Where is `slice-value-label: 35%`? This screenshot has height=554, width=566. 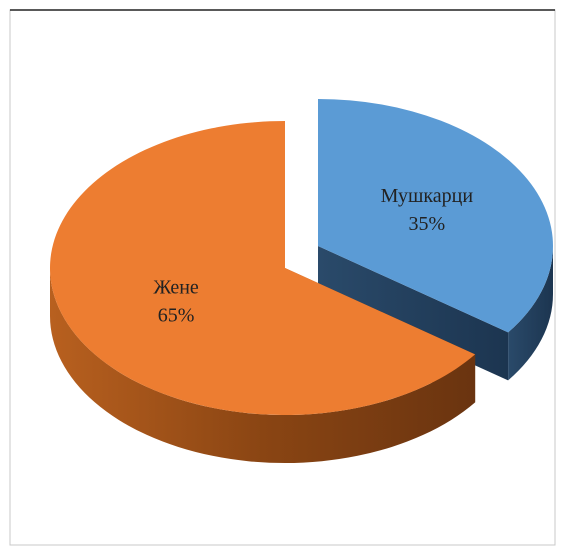 slice-value-label: 35% is located at coordinates (427, 224).